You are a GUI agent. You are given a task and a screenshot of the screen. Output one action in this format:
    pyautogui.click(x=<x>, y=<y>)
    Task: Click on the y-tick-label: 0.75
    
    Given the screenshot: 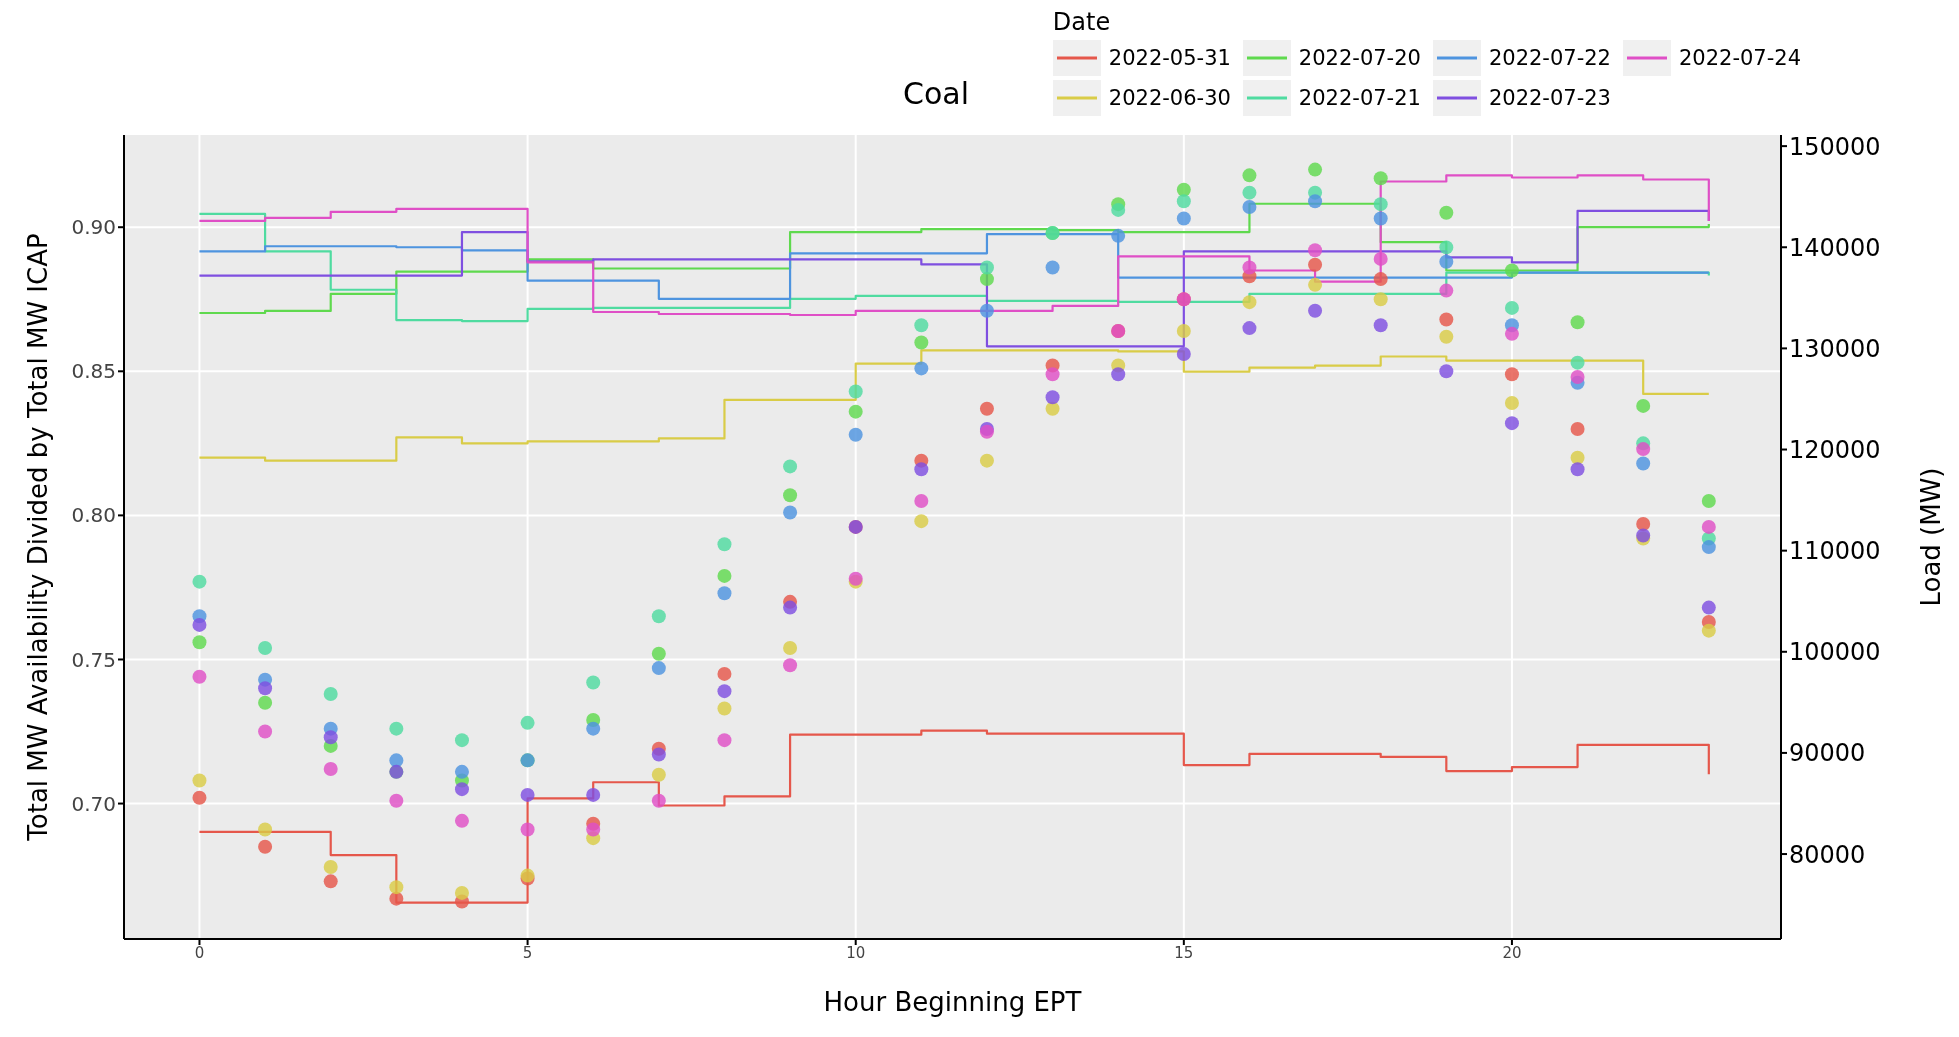 What is the action you would take?
    pyautogui.click(x=93, y=659)
    